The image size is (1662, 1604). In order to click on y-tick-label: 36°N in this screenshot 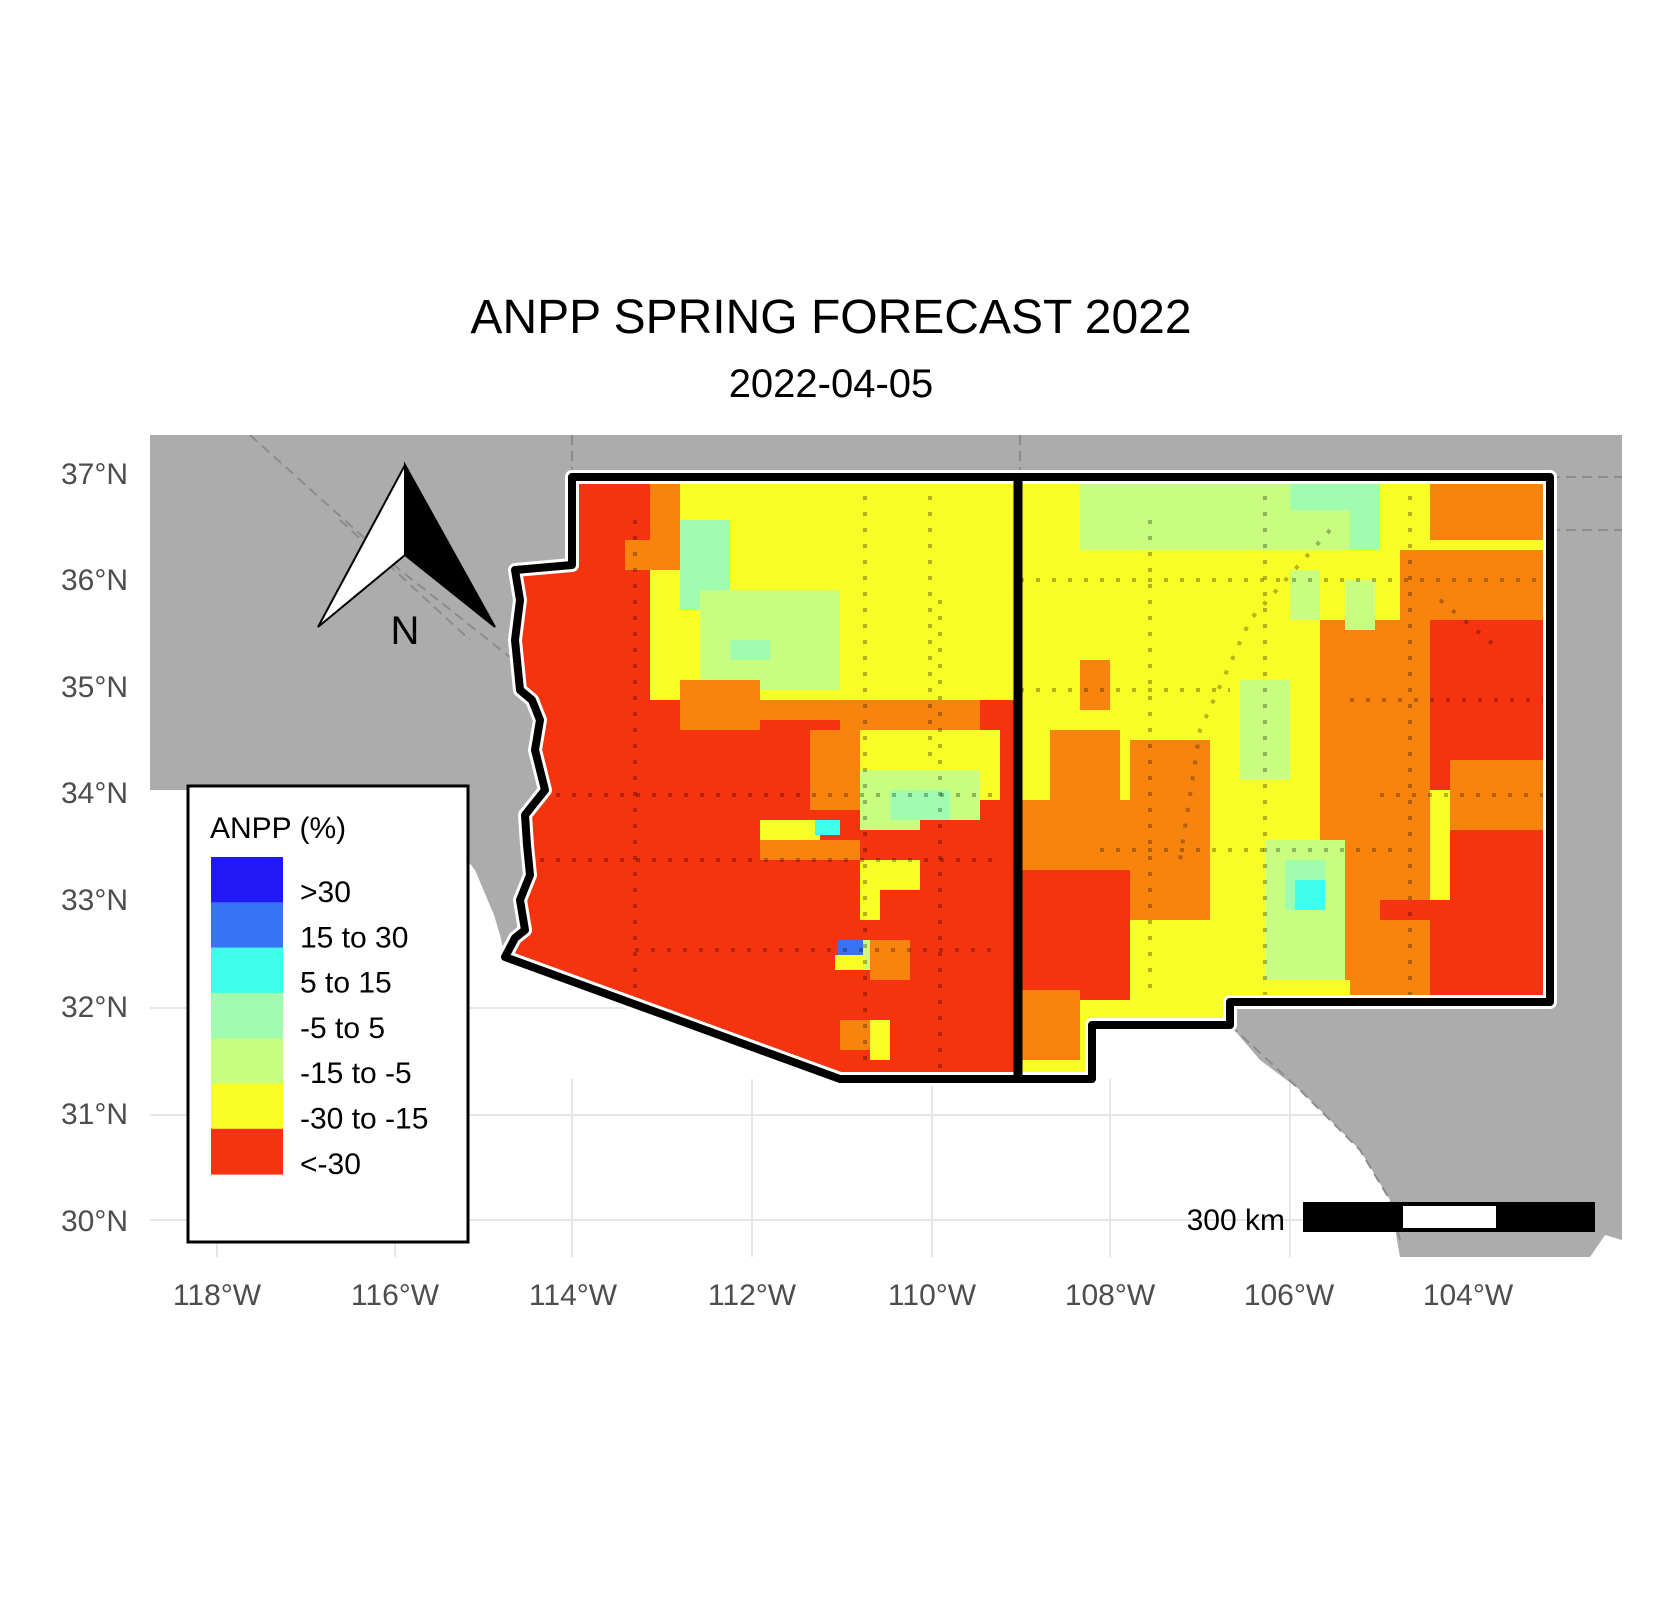, I will do `click(94, 580)`.